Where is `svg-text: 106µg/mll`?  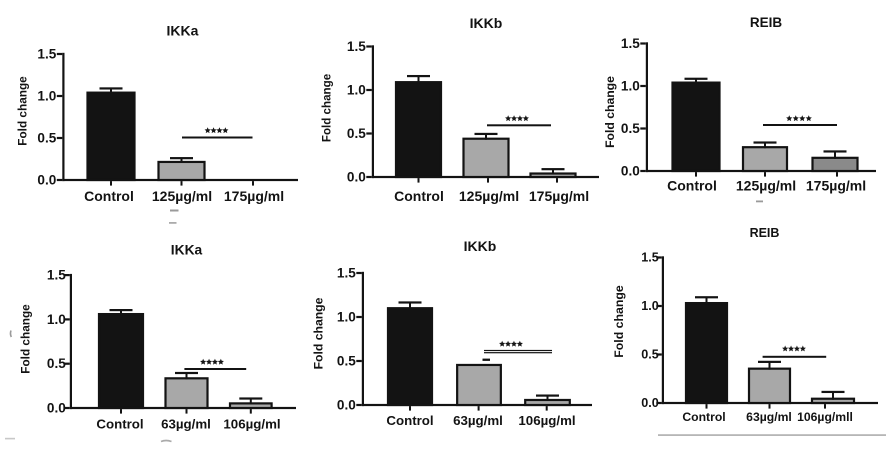
svg-text: 106µg/mll is located at coordinates (825, 417).